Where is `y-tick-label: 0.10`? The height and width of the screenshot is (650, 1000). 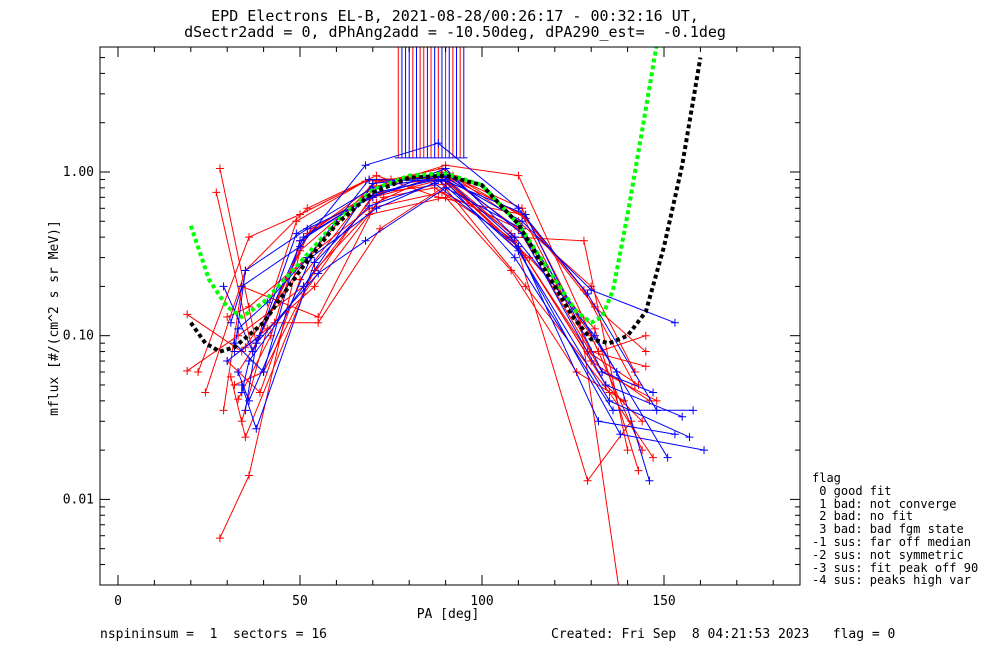
y-tick-label: 0.10 is located at coordinates (78, 336).